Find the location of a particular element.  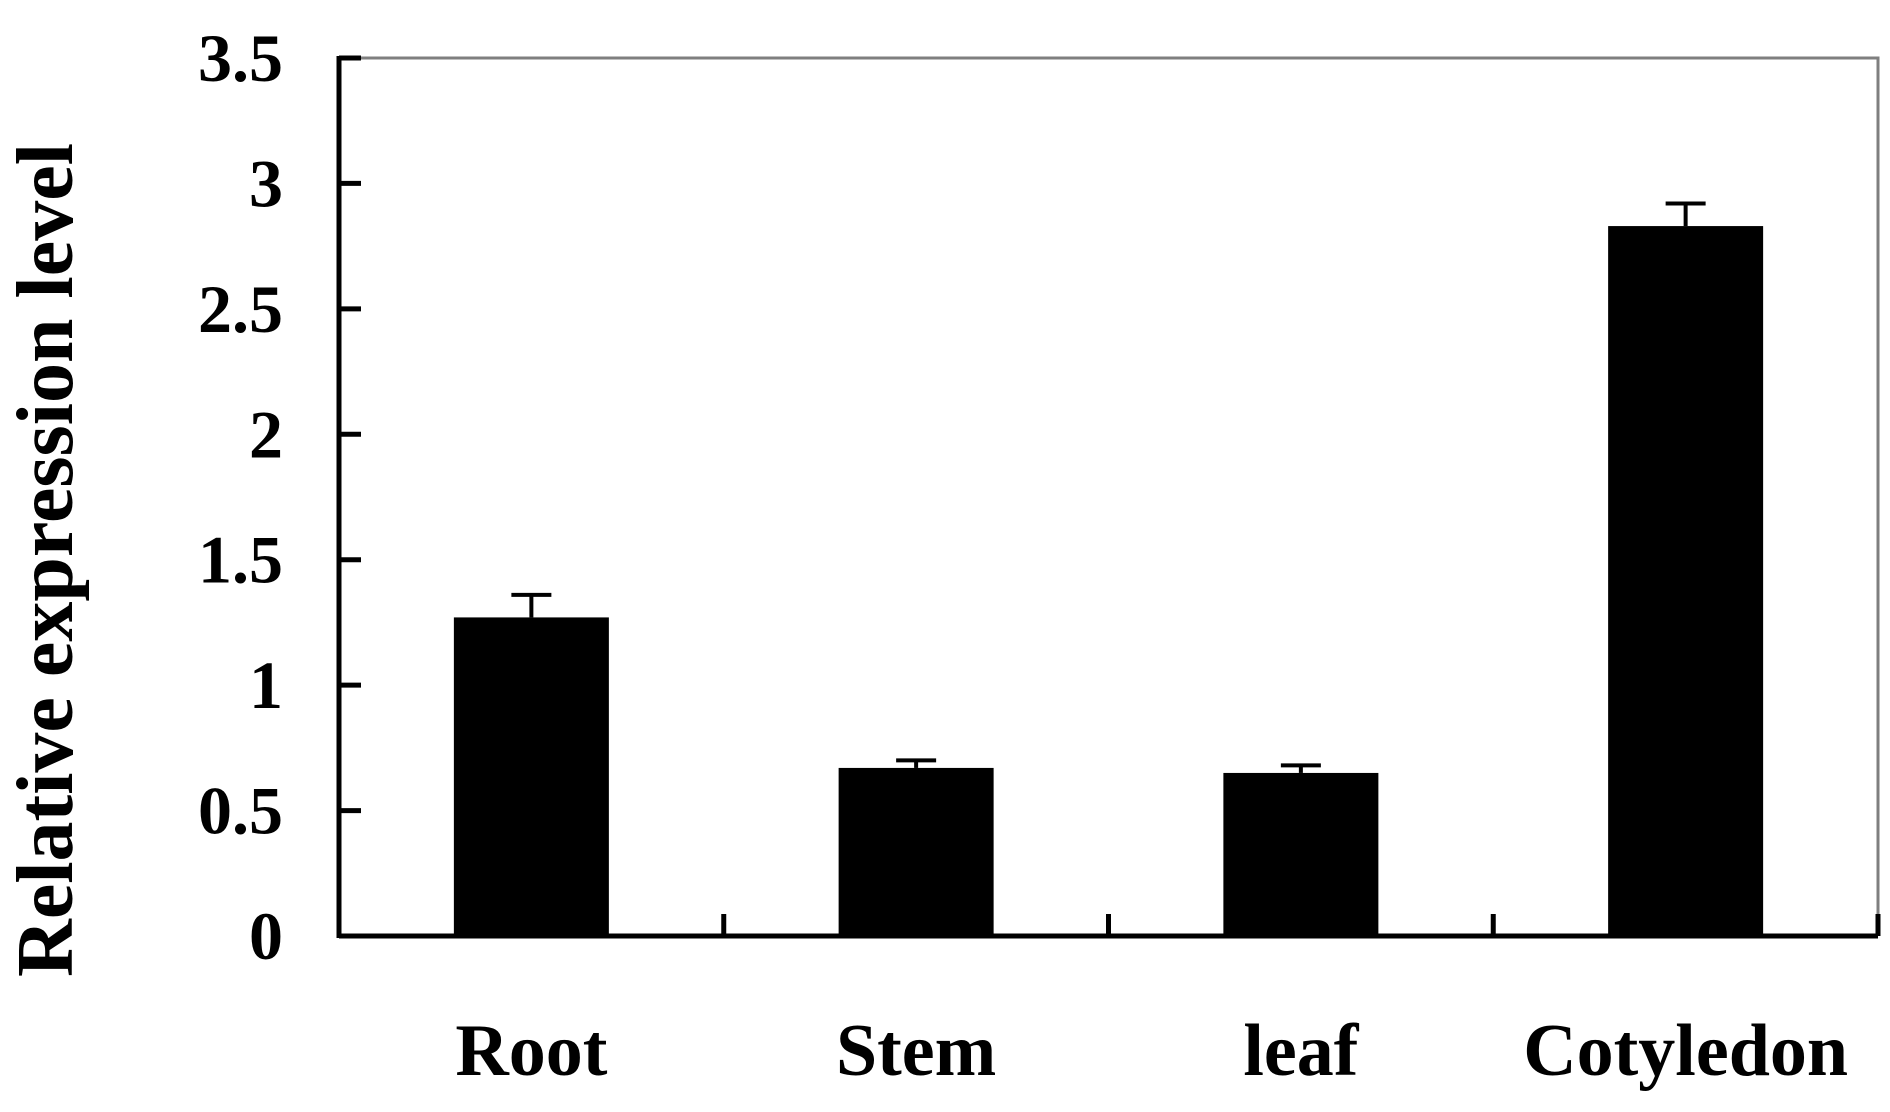

y-tick-label: 2 is located at coordinates (266, 434).